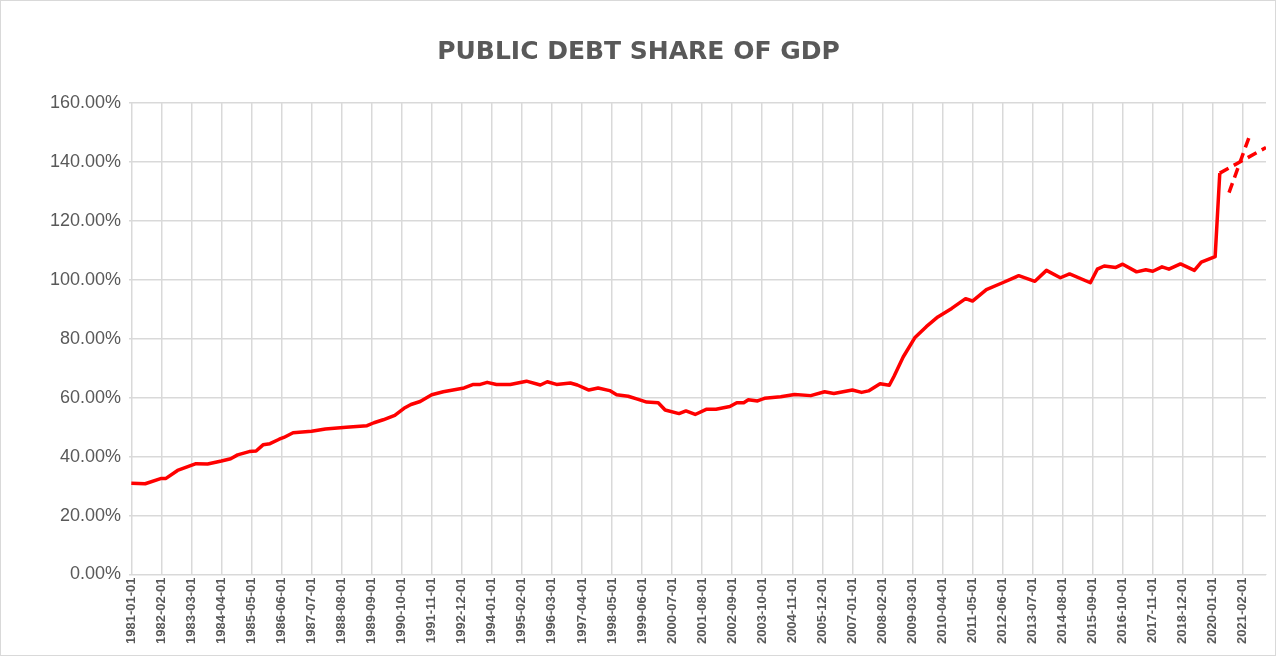  Describe the element at coordinates (551, 610) in the screenshot. I see `x-tick-label: 1996-03-01` at that location.